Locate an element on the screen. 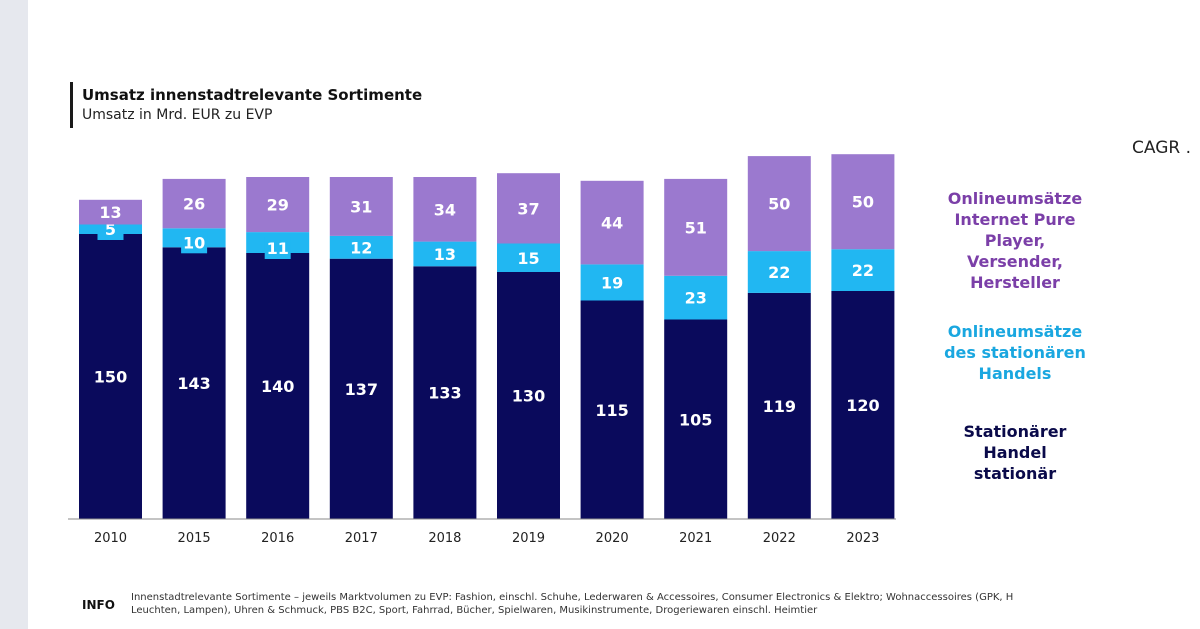 Image resolution: width=1200 pixels, height=629 pixels. legend-online-stationary: Onlineumsätze des stationären Handels is located at coordinates (1015, 352).